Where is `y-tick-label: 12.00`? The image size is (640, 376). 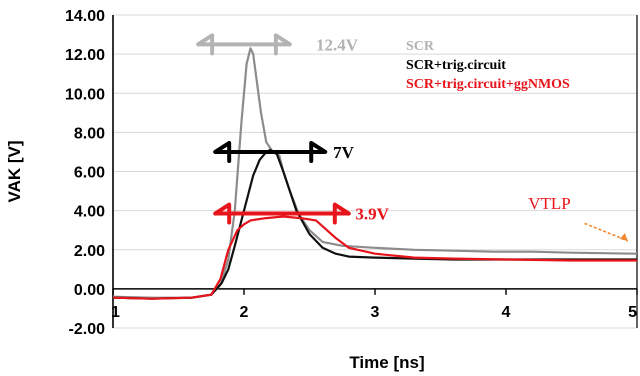 y-tick-label: 12.00 is located at coordinates (85, 55).